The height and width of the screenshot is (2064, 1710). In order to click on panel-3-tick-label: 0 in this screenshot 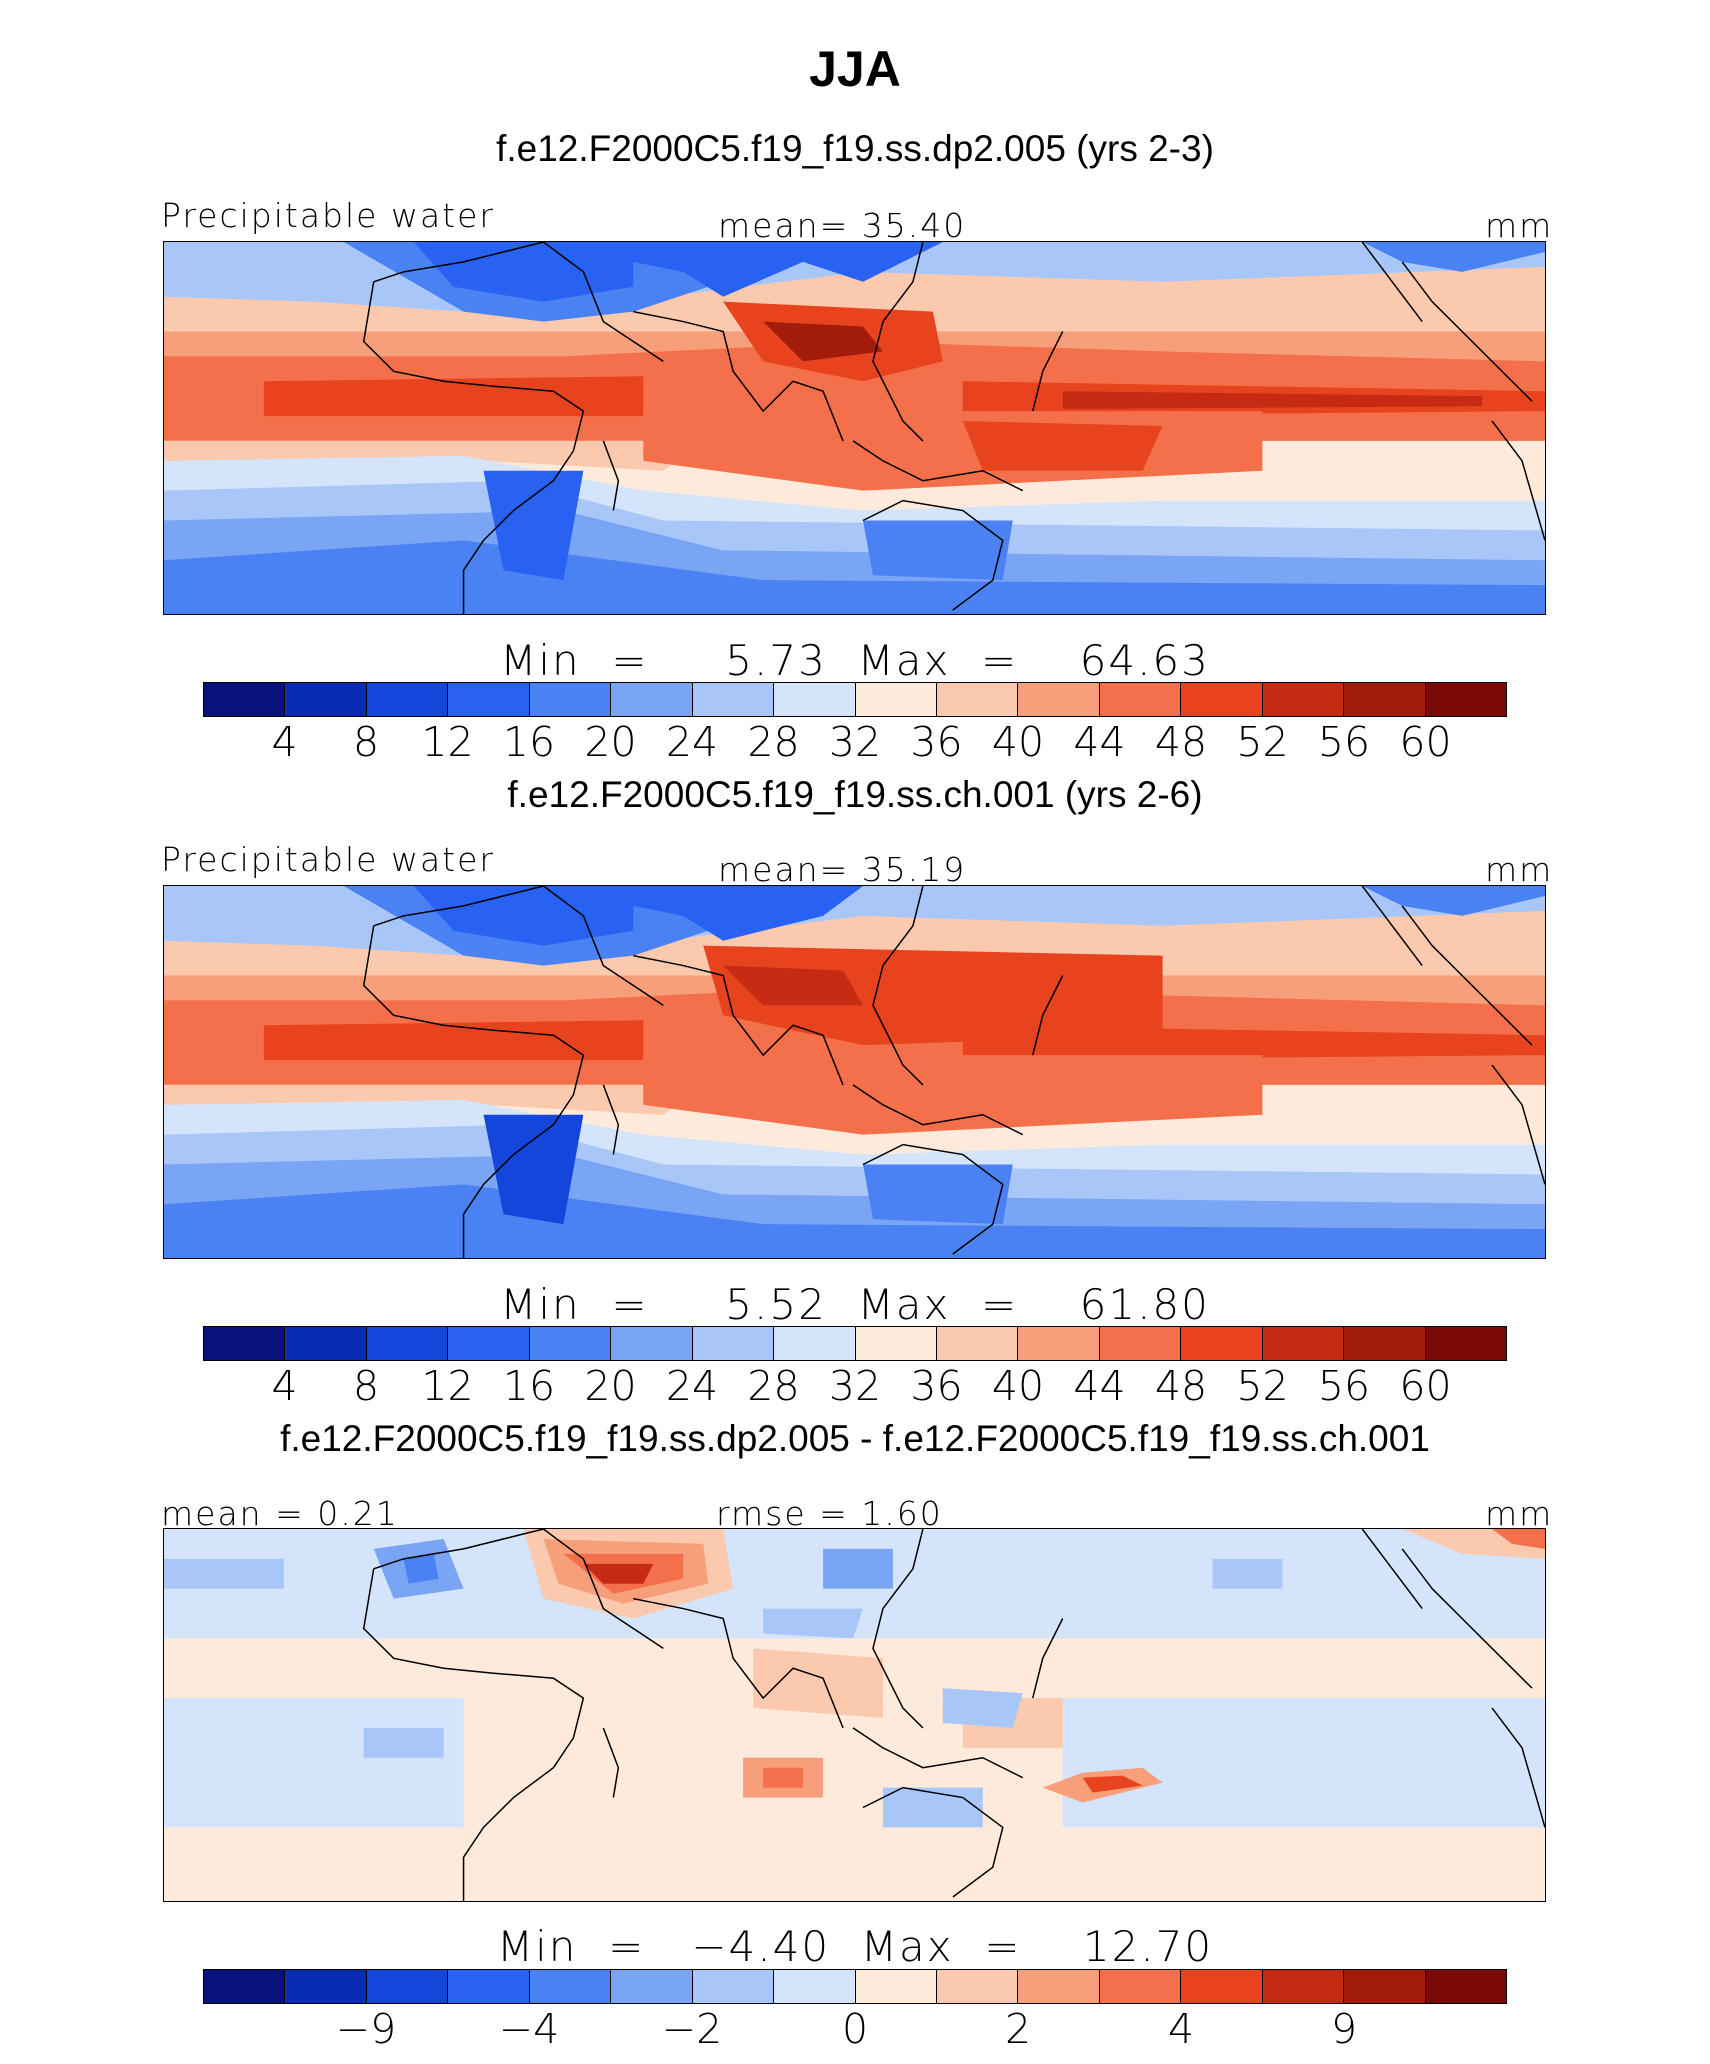, I will do `click(855, 2029)`.